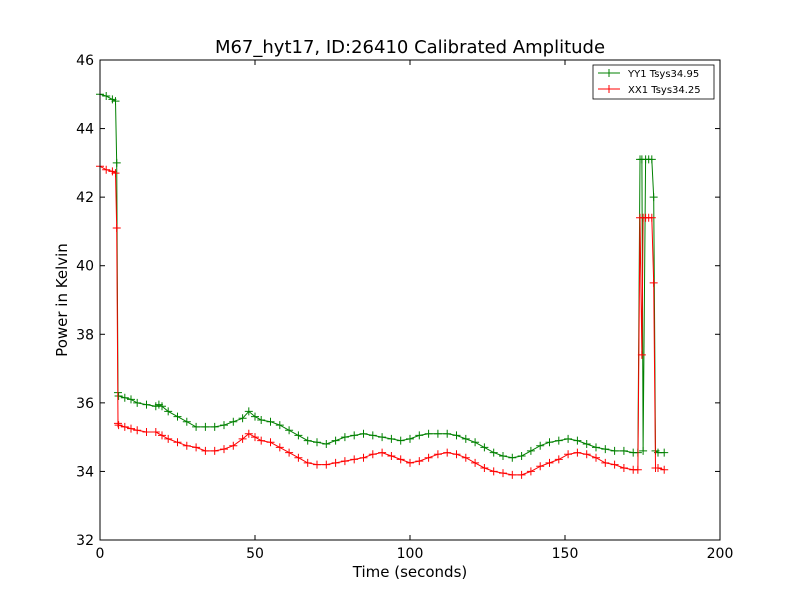 This screenshot has height=600, width=800. I want to click on x-tick-label: 100, so click(410, 554).